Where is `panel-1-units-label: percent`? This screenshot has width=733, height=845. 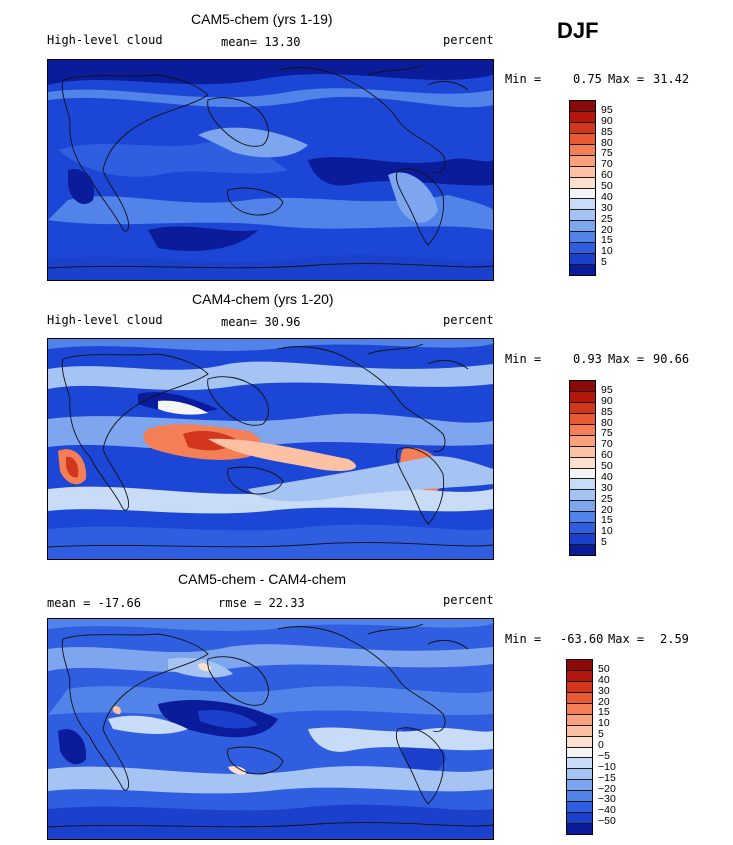 panel-1-units-label: percent is located at coordinates (468, 40).